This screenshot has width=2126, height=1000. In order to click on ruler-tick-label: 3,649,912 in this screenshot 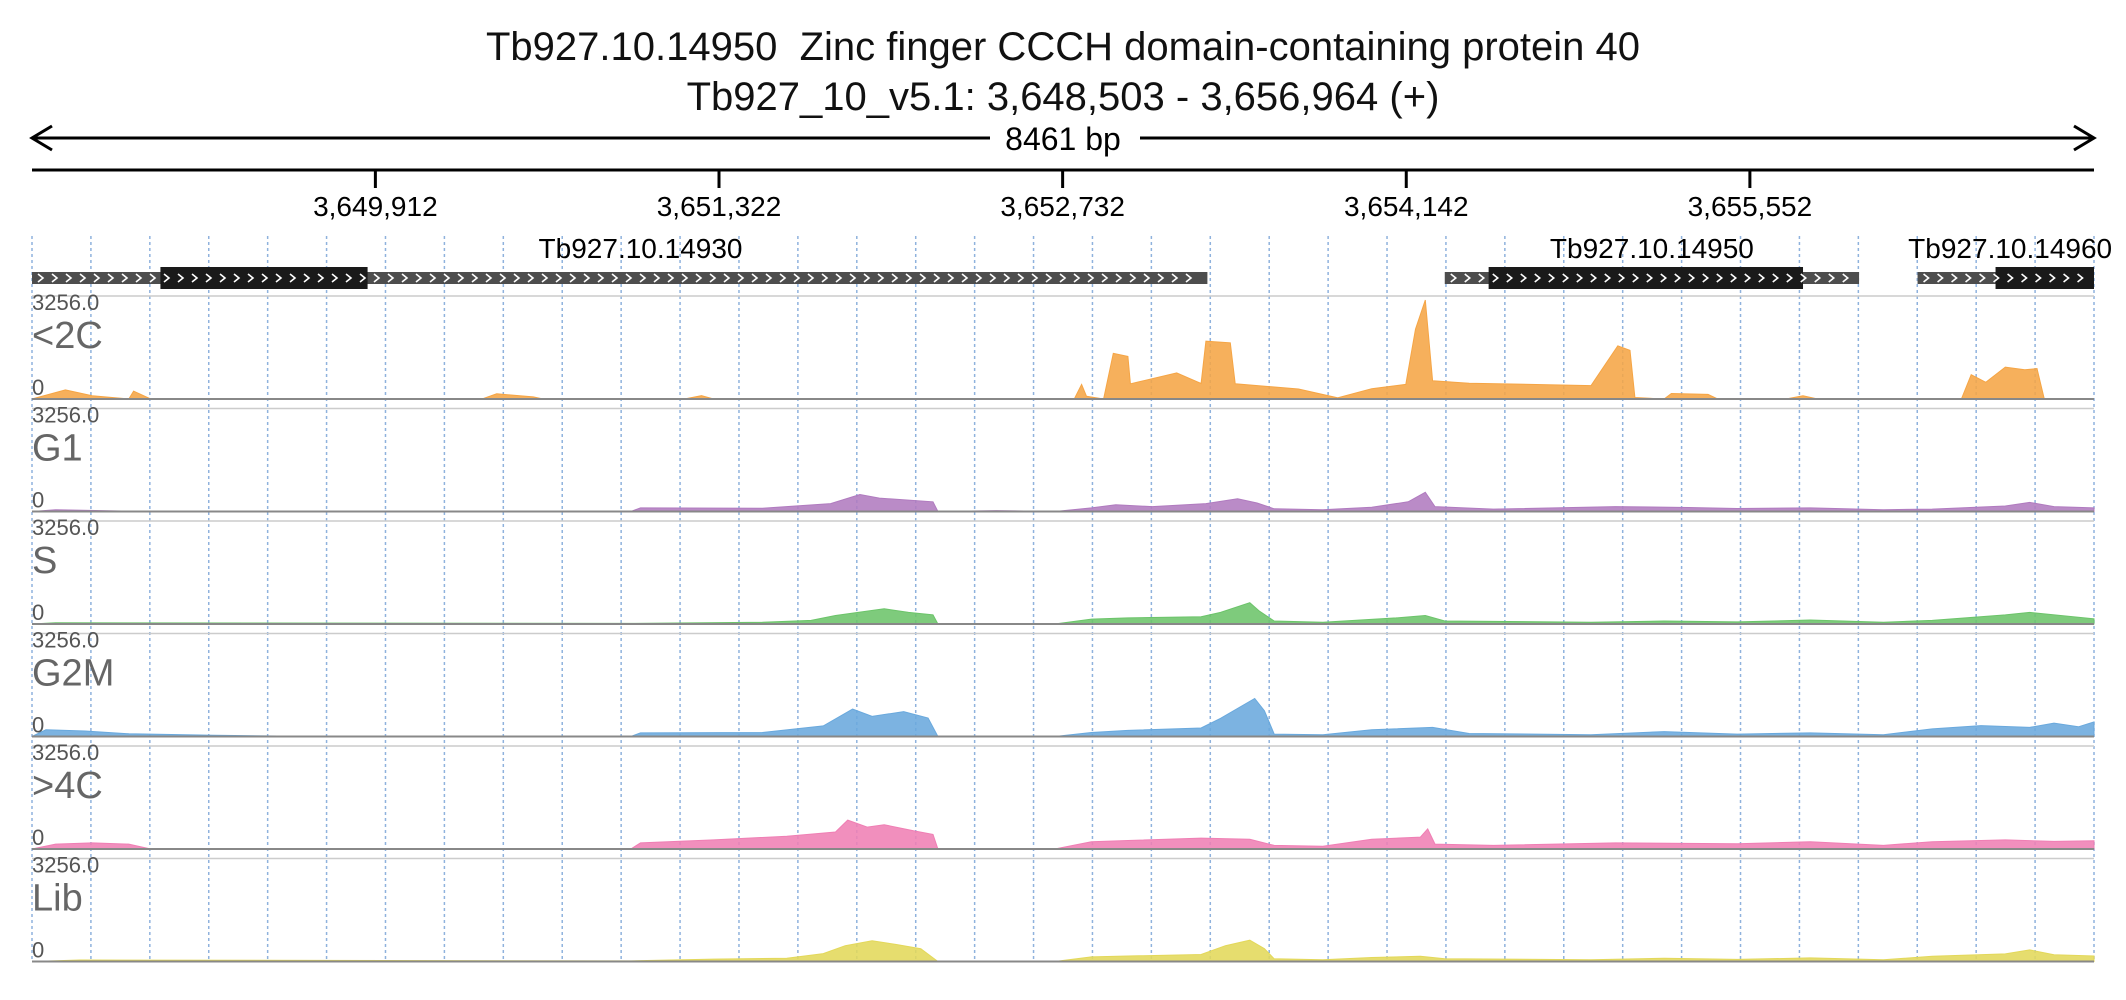, I will do `click(375, 206)`.